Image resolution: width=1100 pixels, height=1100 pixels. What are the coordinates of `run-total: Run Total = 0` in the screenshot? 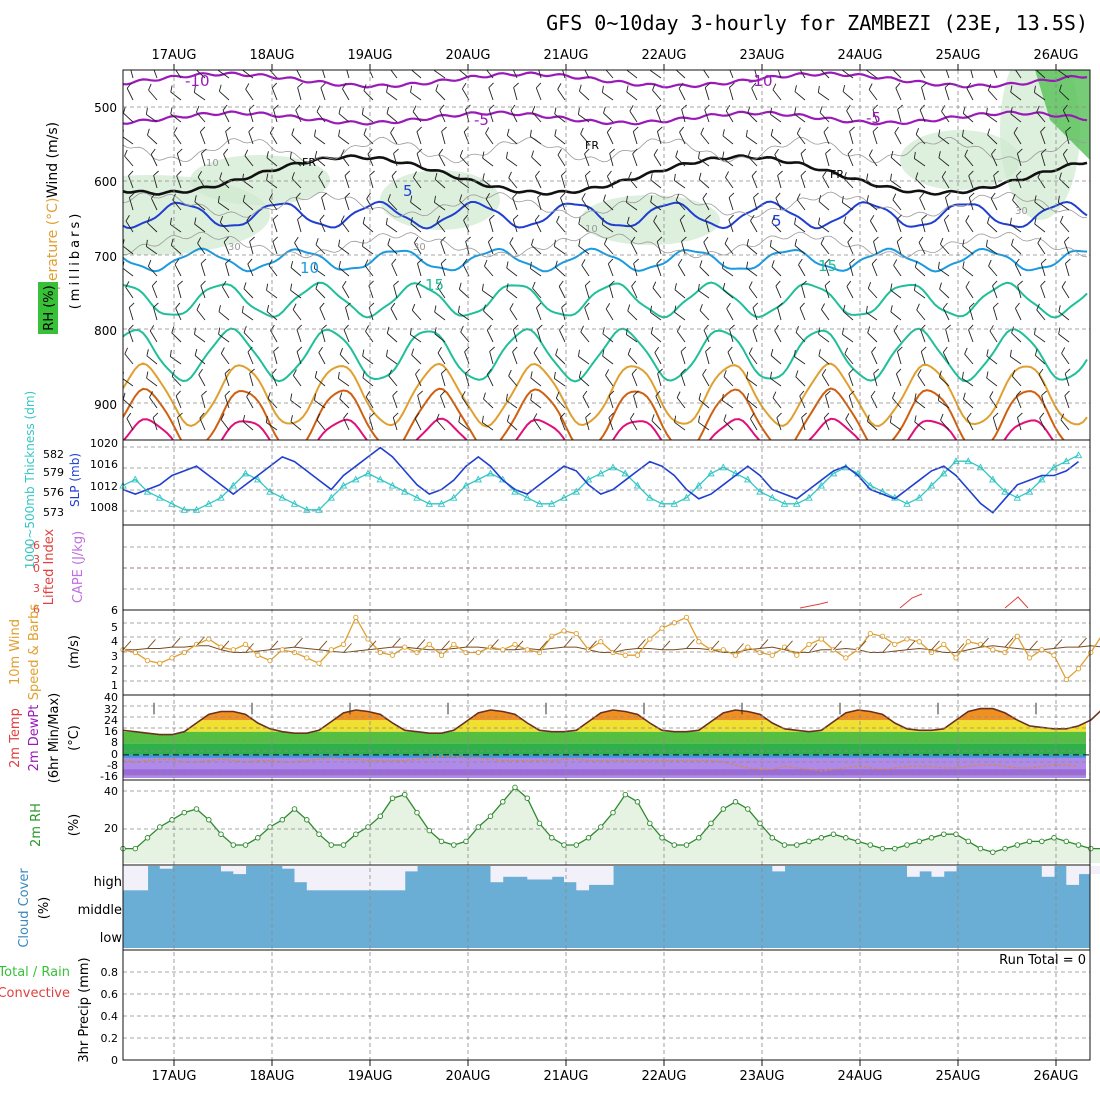 It's located at (1042, 960).